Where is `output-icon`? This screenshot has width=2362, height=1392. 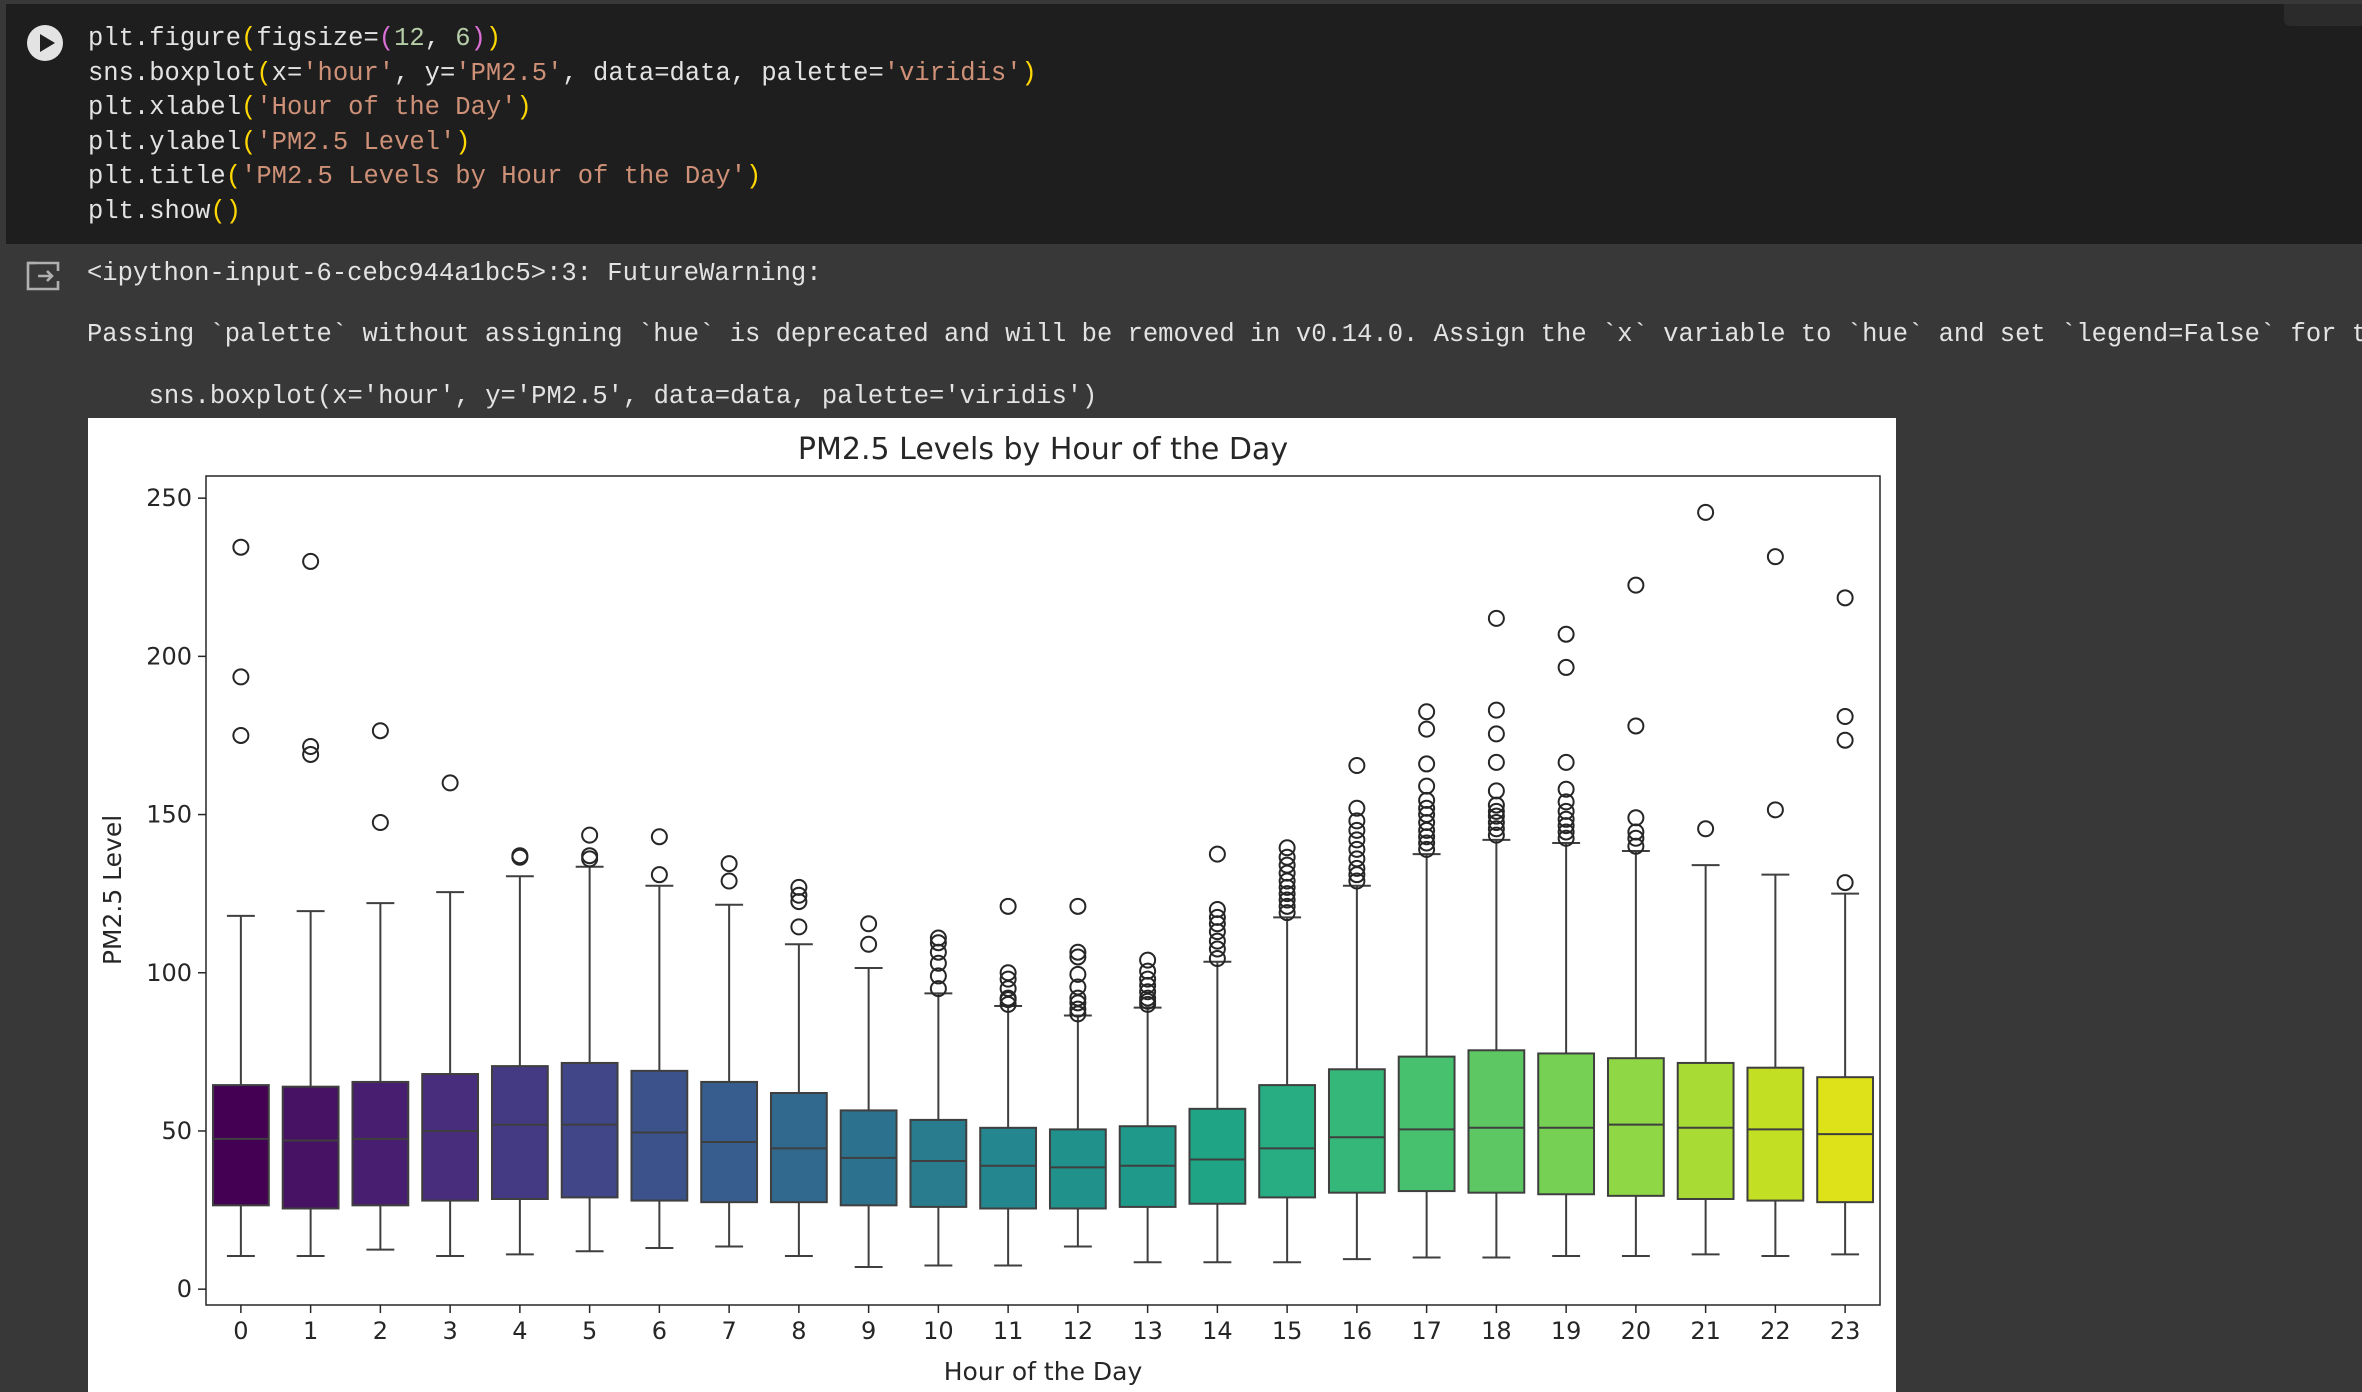 output-icon is located at coordinates (43, 276).